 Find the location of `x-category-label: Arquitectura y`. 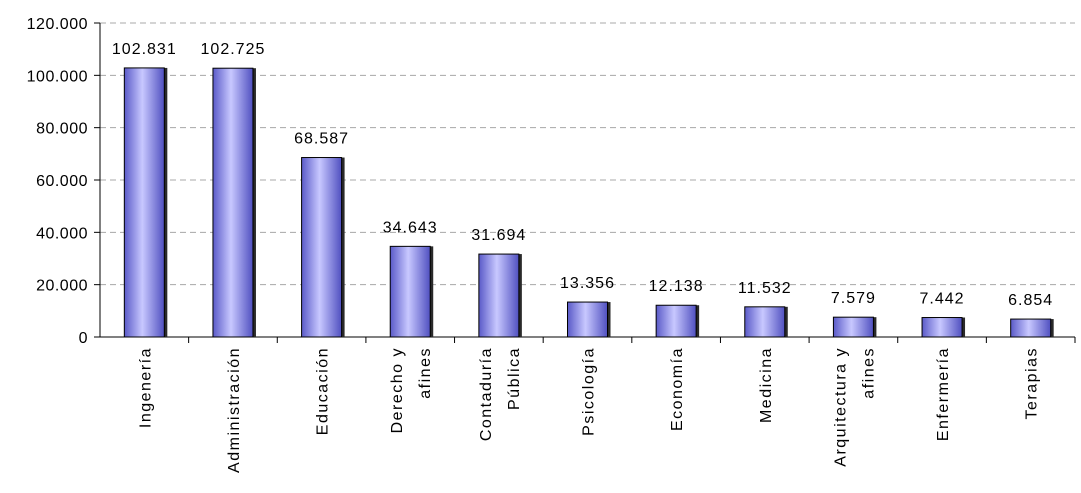

x-category-label: Arquitectura y is located at coordinates (840, 407).